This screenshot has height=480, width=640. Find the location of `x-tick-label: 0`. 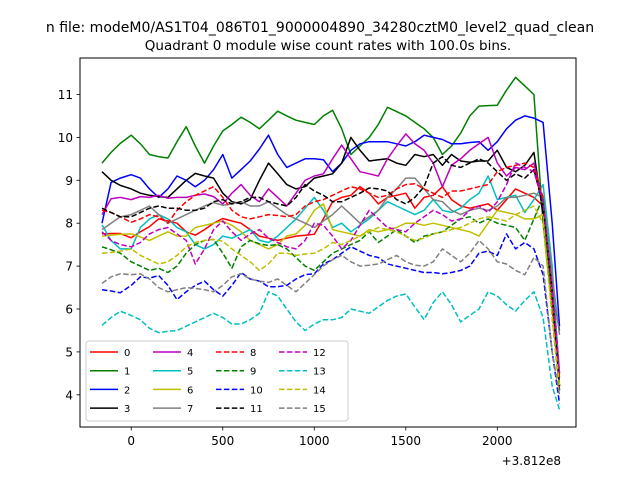

x-tick-label: 0 is located at coordinates (131, 441).